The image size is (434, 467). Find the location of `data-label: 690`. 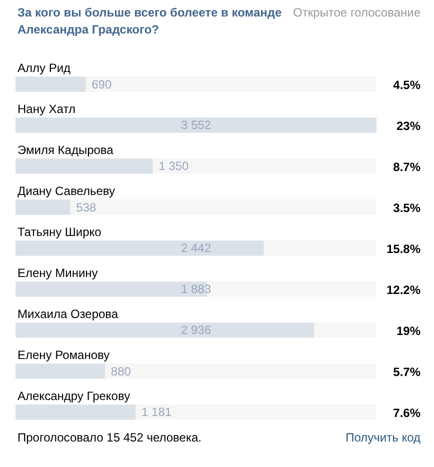

data-label: 690 is located at coordinates (102, 85).